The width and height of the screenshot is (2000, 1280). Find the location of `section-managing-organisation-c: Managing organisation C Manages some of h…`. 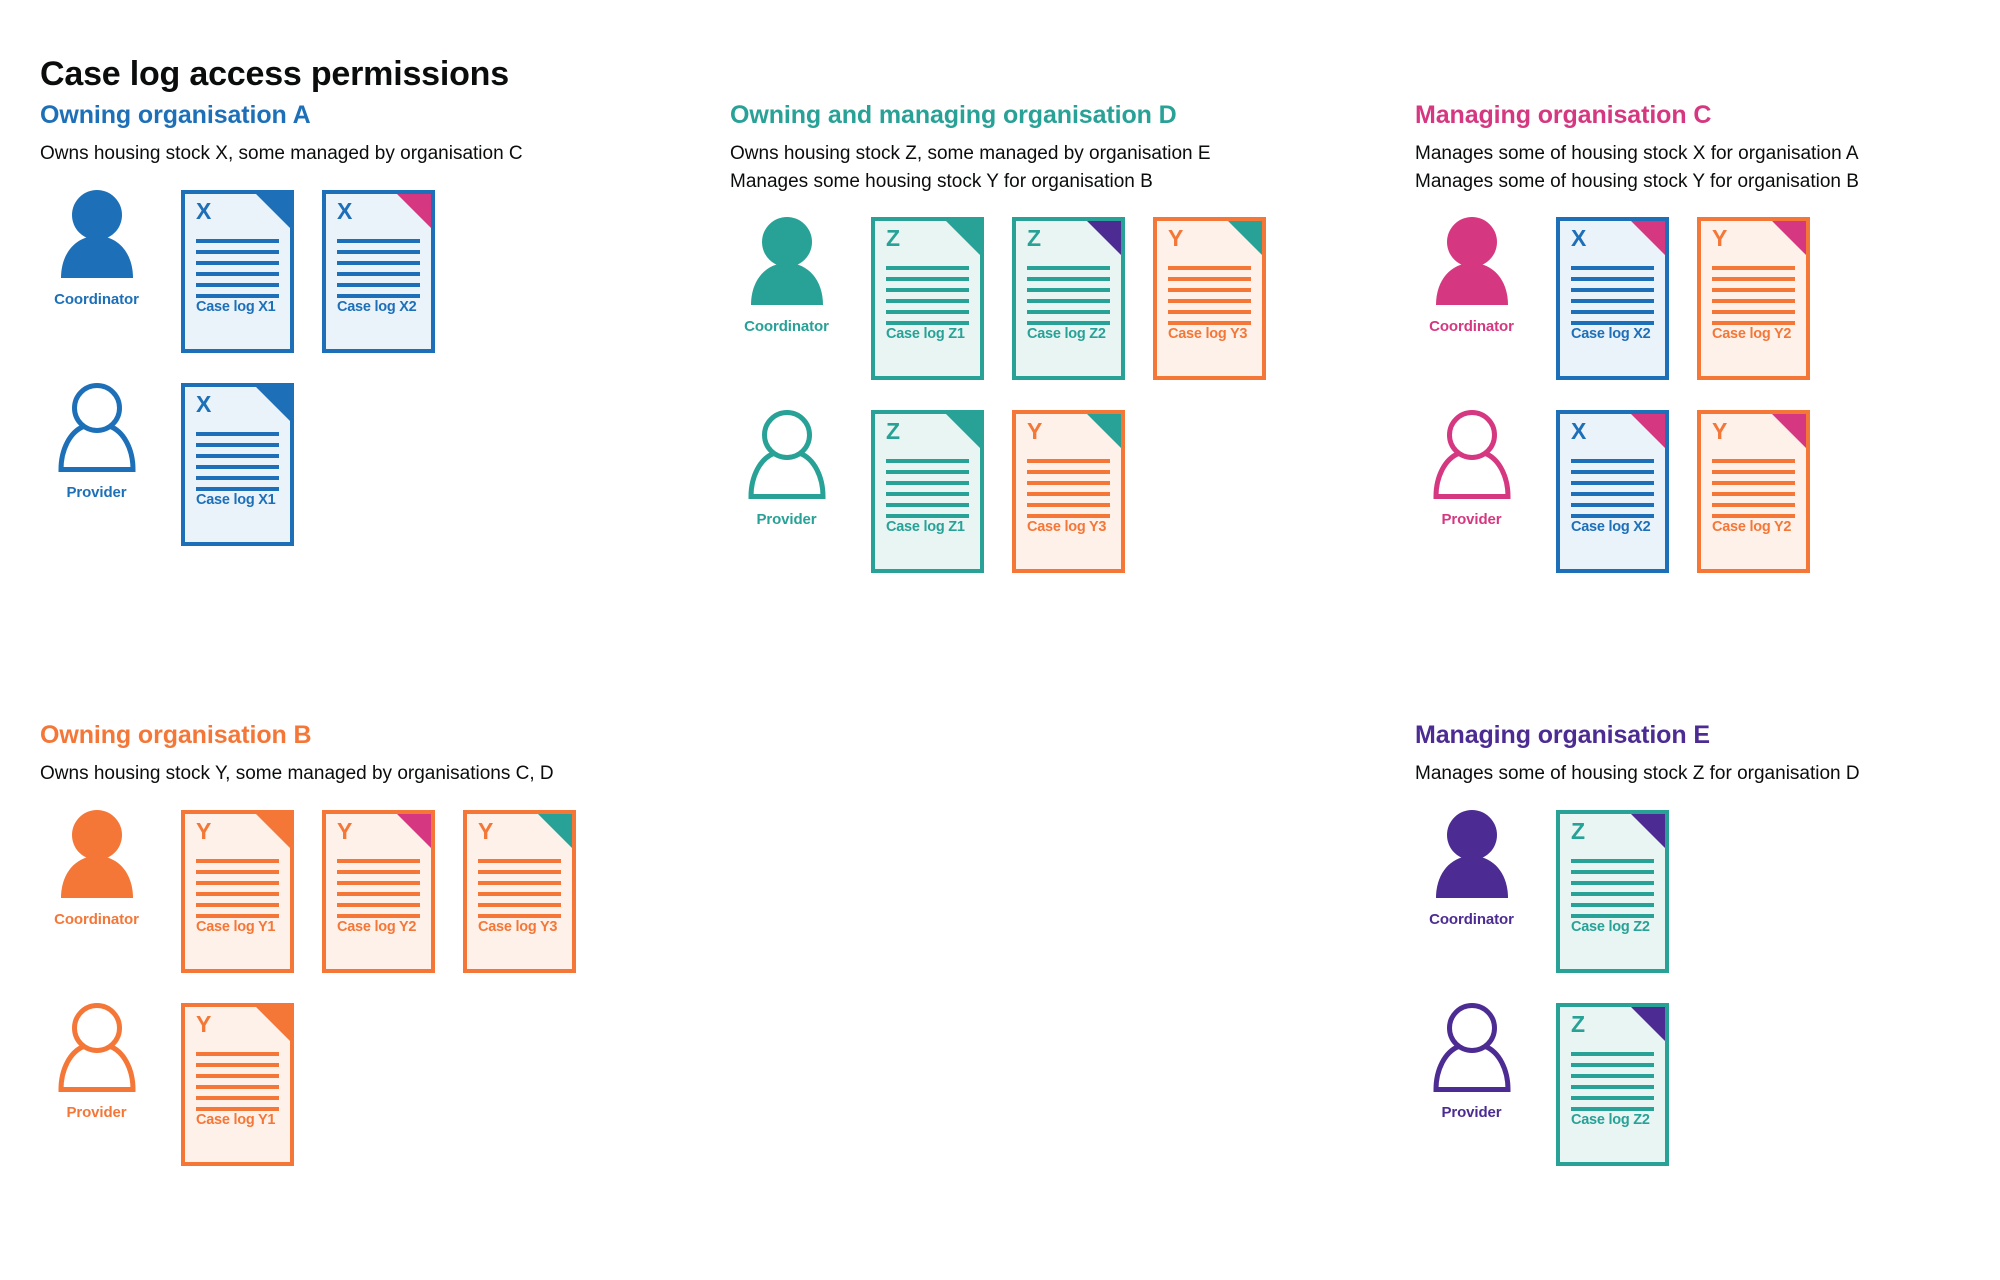

section-managing-organisation-c: Managing organisation C Manages some of h… is located at coordinates (1695, 337).